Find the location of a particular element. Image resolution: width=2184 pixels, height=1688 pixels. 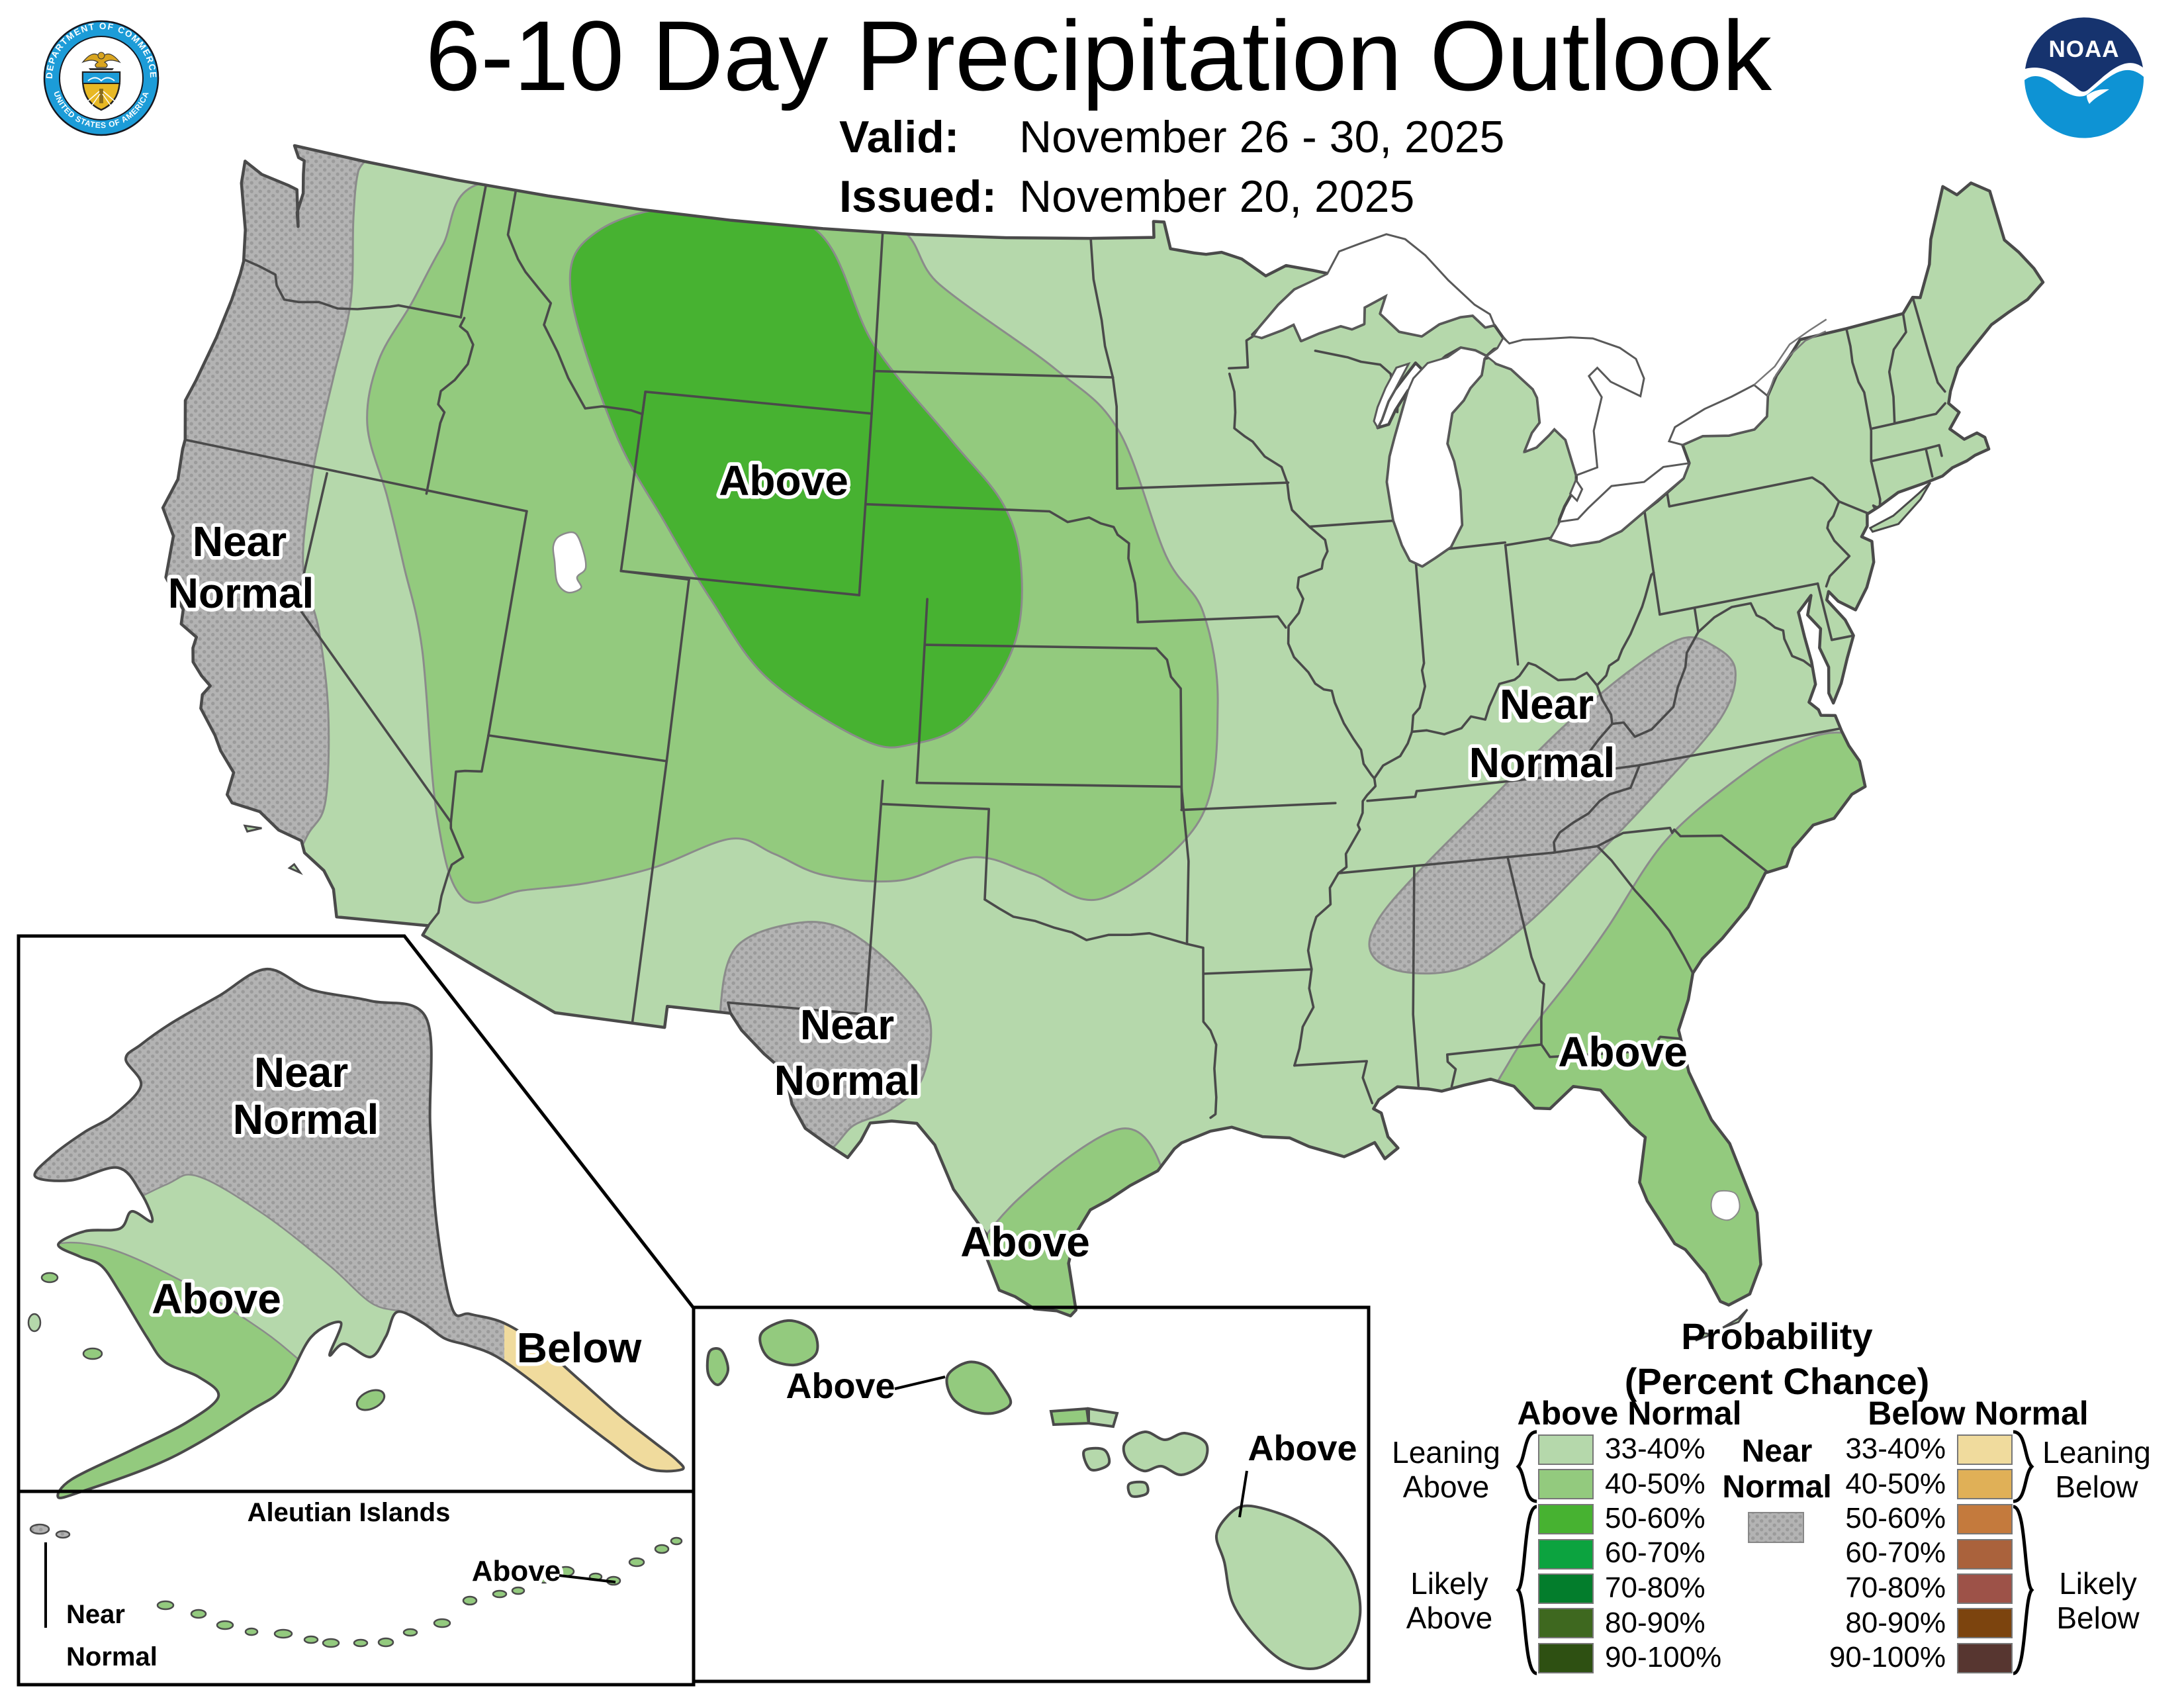

svg-text: (Percent Chance) is located at coordinates (1777, 1381).